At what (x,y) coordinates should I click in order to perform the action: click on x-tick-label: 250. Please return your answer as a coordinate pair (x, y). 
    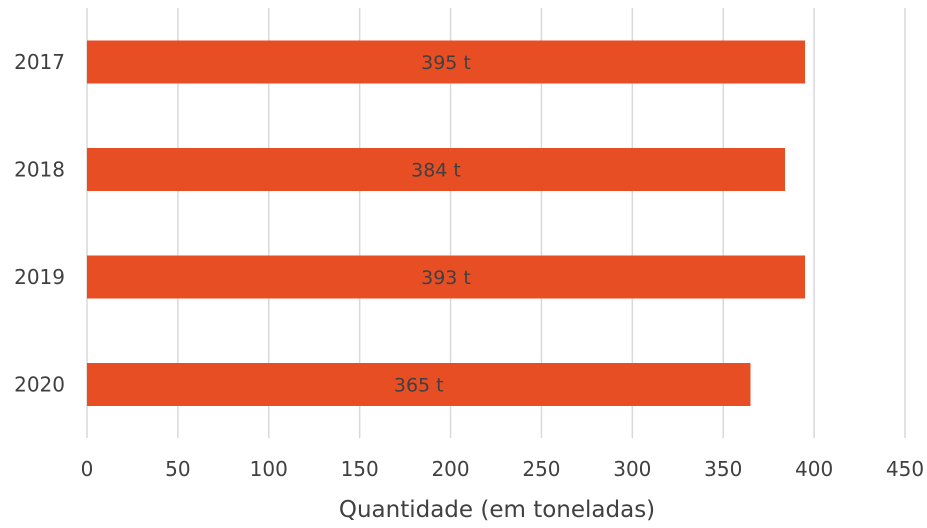
    Looking at the image, I should click on (541, 469).